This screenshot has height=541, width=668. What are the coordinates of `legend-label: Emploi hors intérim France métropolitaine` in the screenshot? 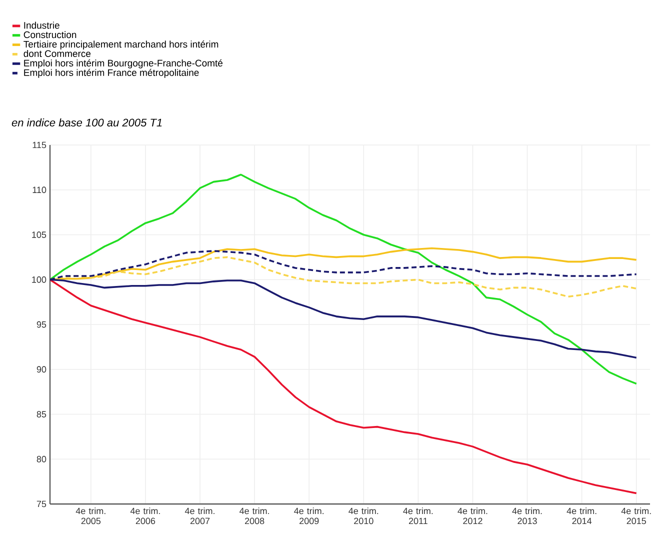 It's located at (111, 73).